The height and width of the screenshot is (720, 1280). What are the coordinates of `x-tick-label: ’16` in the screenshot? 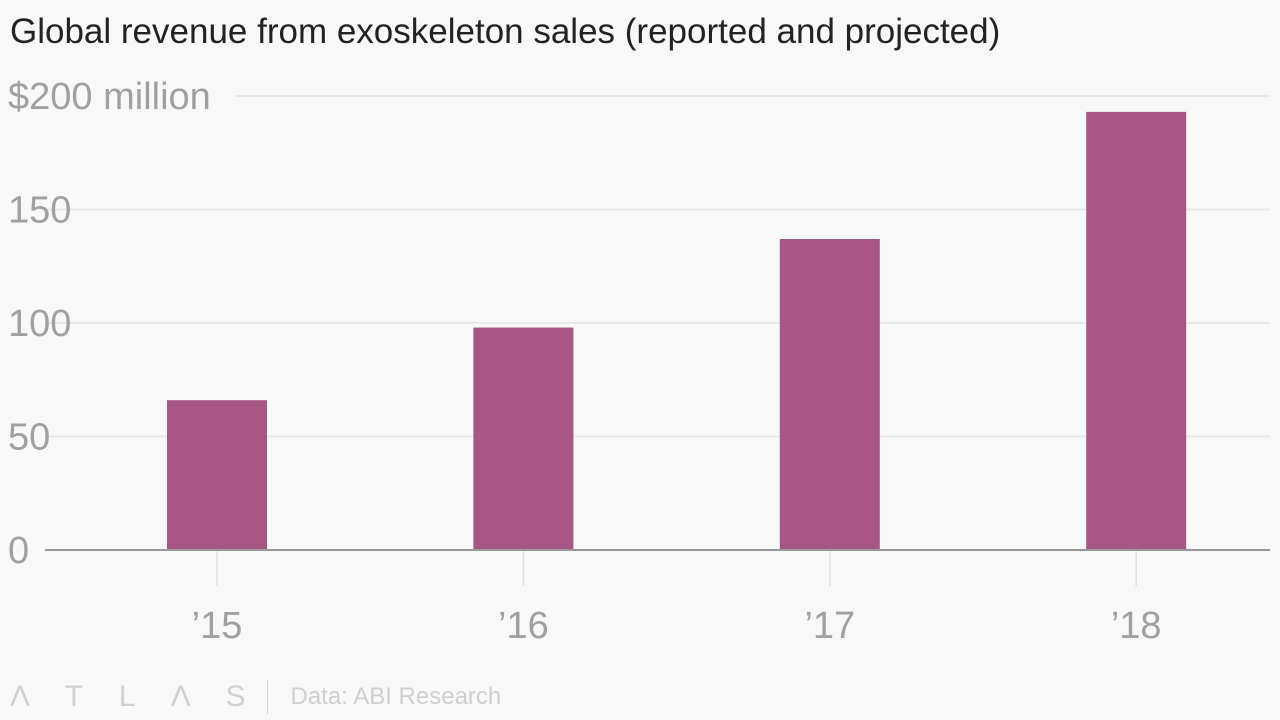 It's located at (523, 626).